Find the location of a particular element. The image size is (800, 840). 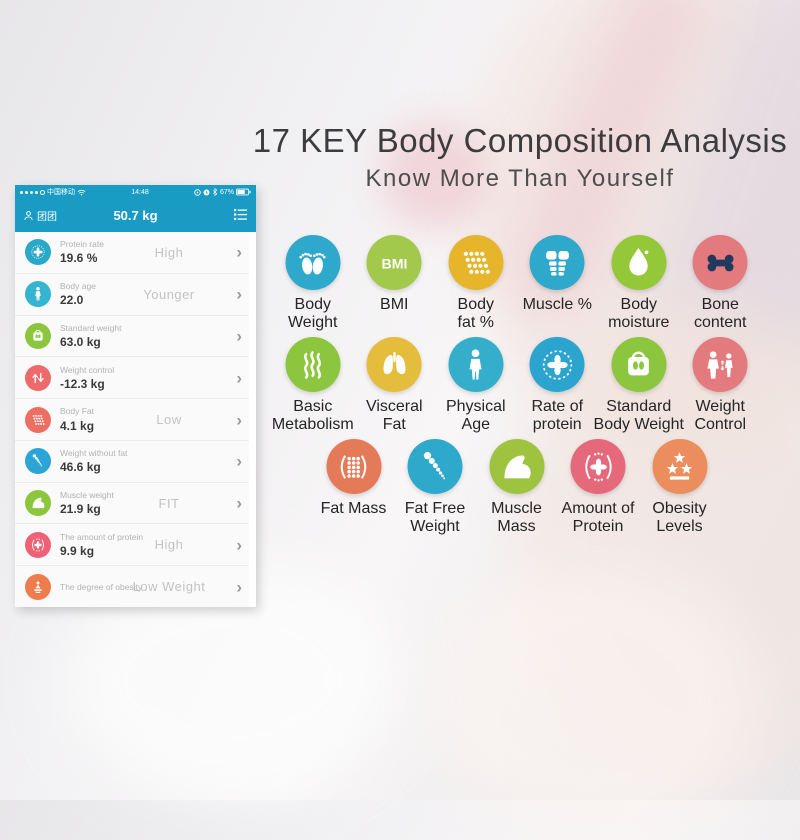

muscle-weight-icon is located at coordinates (38, 503).